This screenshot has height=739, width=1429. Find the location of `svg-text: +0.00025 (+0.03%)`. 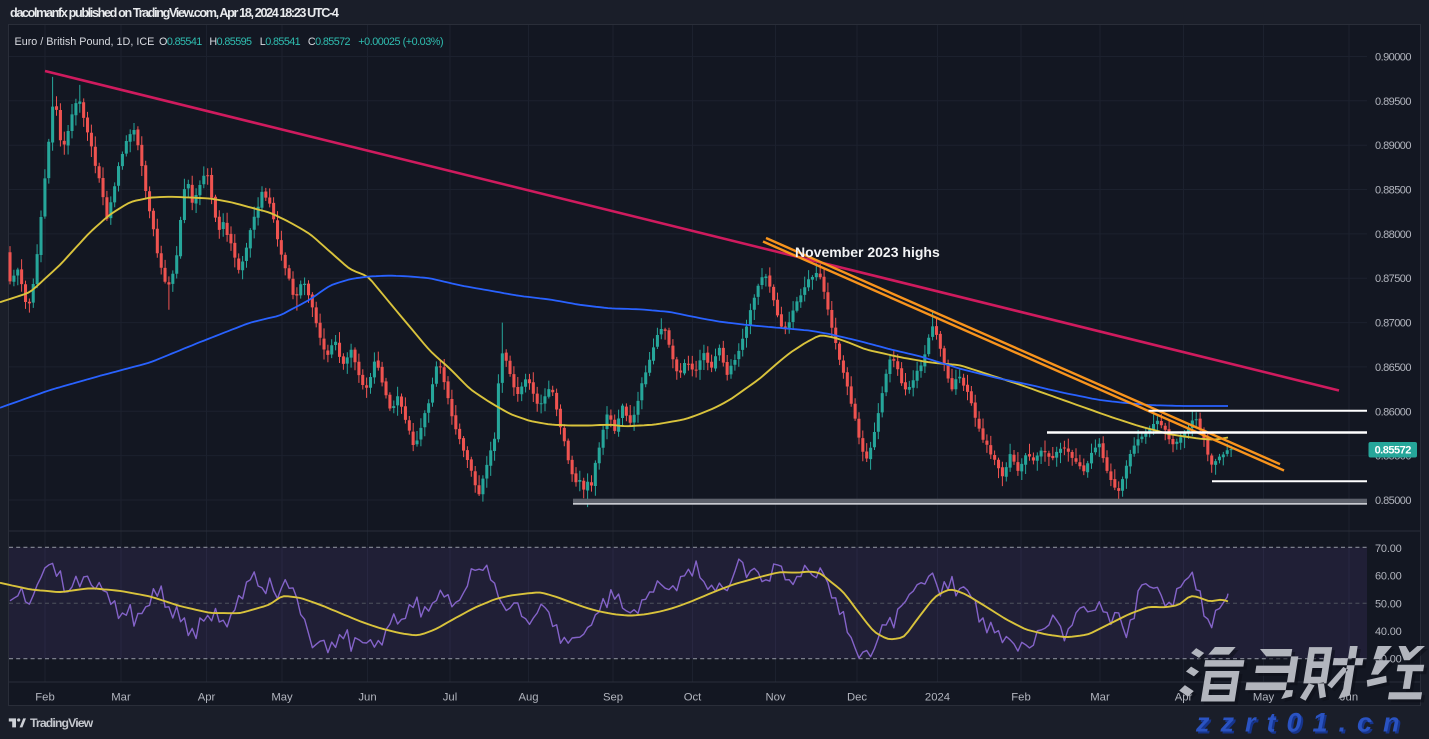

svg-text: +0.00025 (+0.03%) is located at coordinates (400, 42).